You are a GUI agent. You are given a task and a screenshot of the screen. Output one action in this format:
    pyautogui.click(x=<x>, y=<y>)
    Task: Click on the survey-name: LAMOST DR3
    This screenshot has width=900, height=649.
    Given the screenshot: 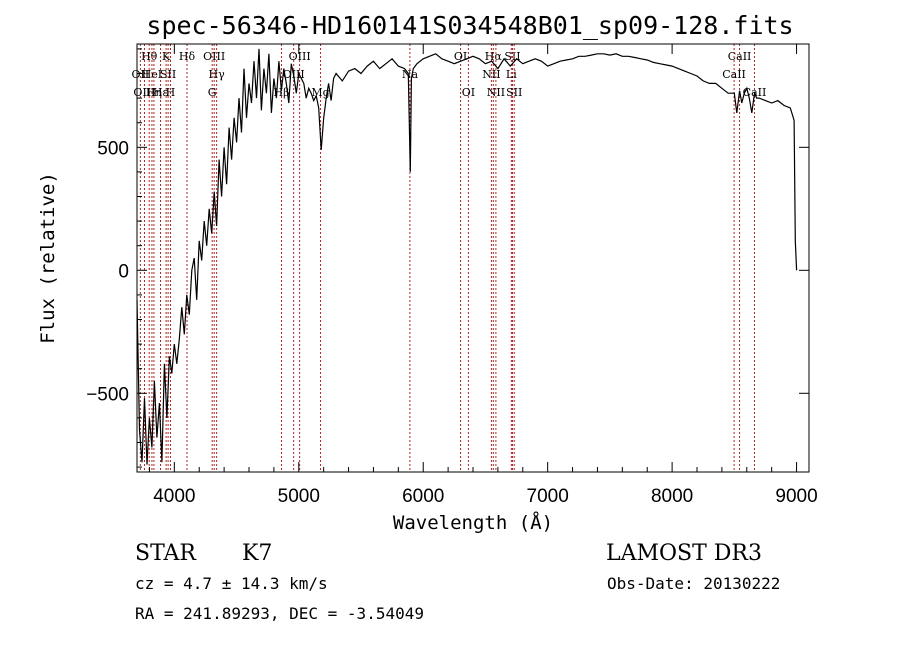 What is the action you would take?
    pyautogui.click(x=684, y=553)
    